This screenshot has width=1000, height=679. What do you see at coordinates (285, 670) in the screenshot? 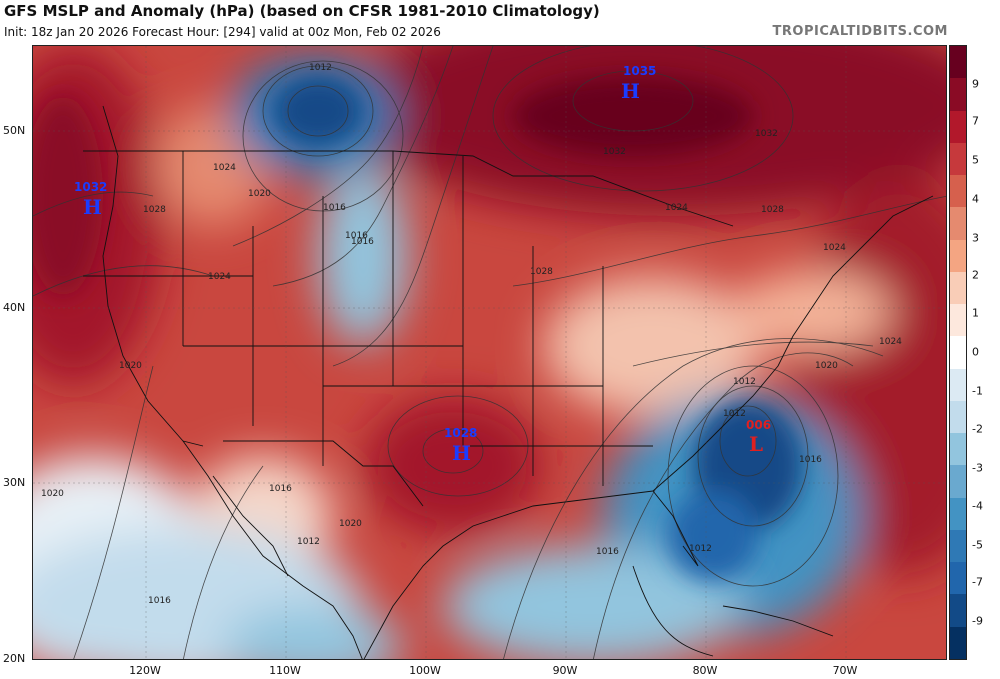
I see `lon-label: 110W` at bounding box center [285, 670].